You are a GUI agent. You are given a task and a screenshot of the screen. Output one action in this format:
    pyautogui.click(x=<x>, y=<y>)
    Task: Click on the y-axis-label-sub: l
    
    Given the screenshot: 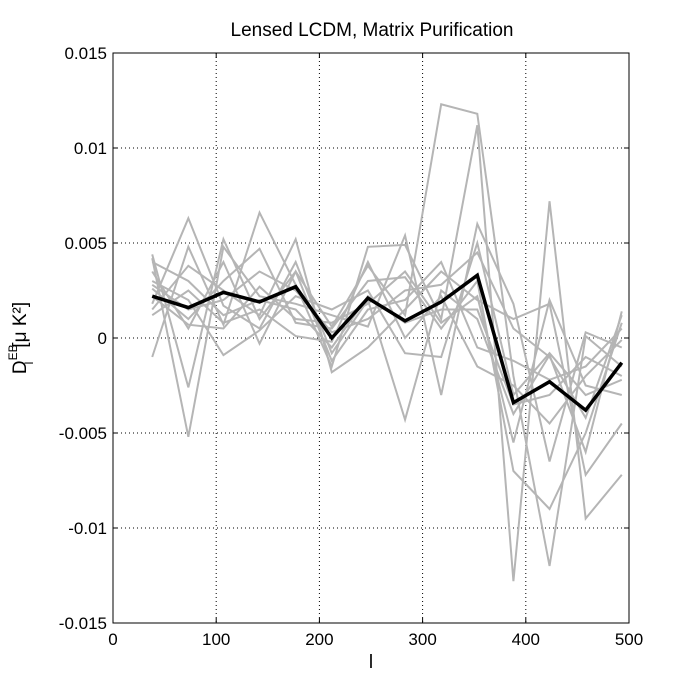 What is the action you would take?
    pyautogui.click(x=29, y=363)
    